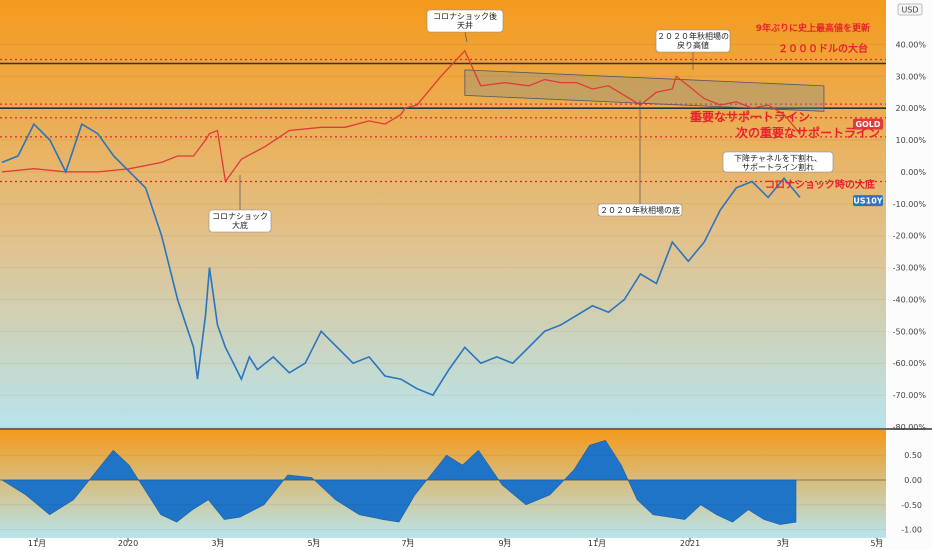 The width and height of the screenshot is (932, 550). I want to click on price-tag-label: US10Y, so click(867, 201).